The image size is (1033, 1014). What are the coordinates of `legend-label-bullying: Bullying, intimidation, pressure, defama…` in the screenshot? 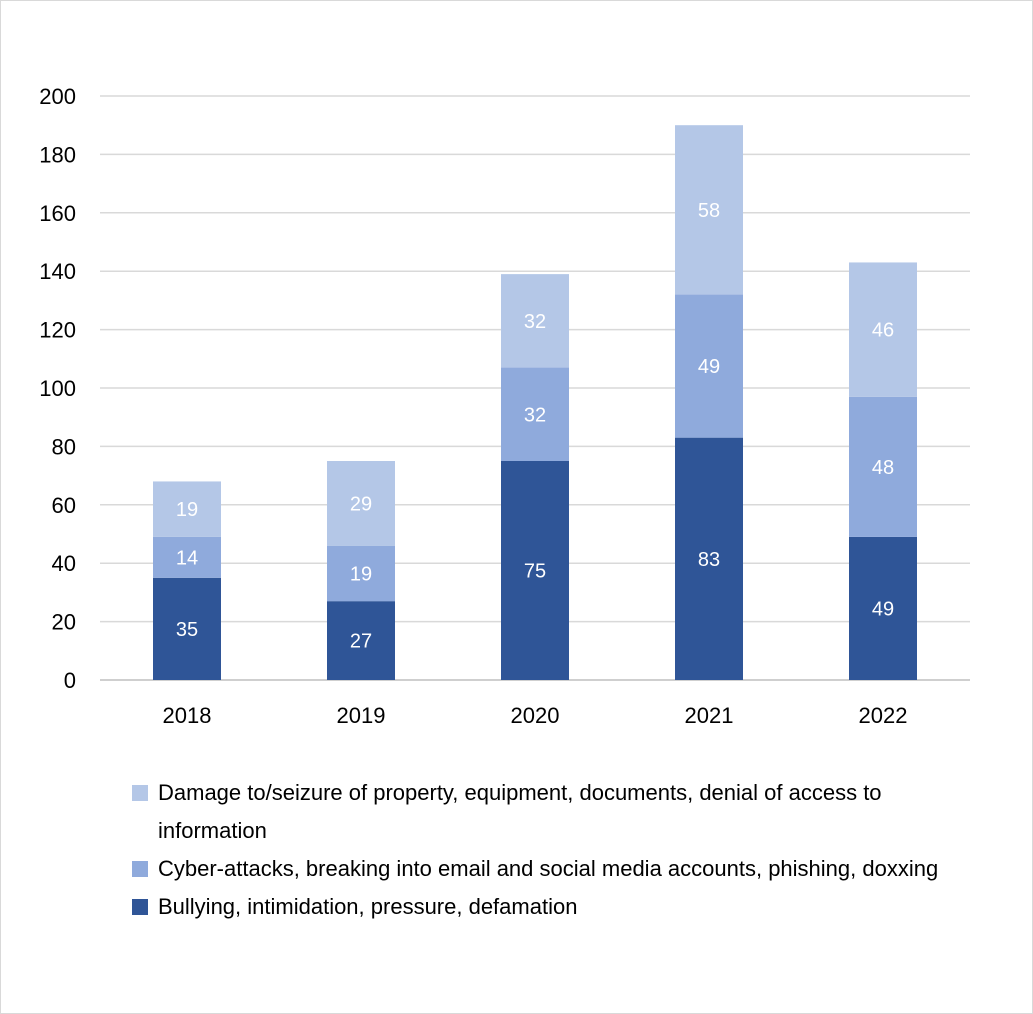 It's located at (368, 906).